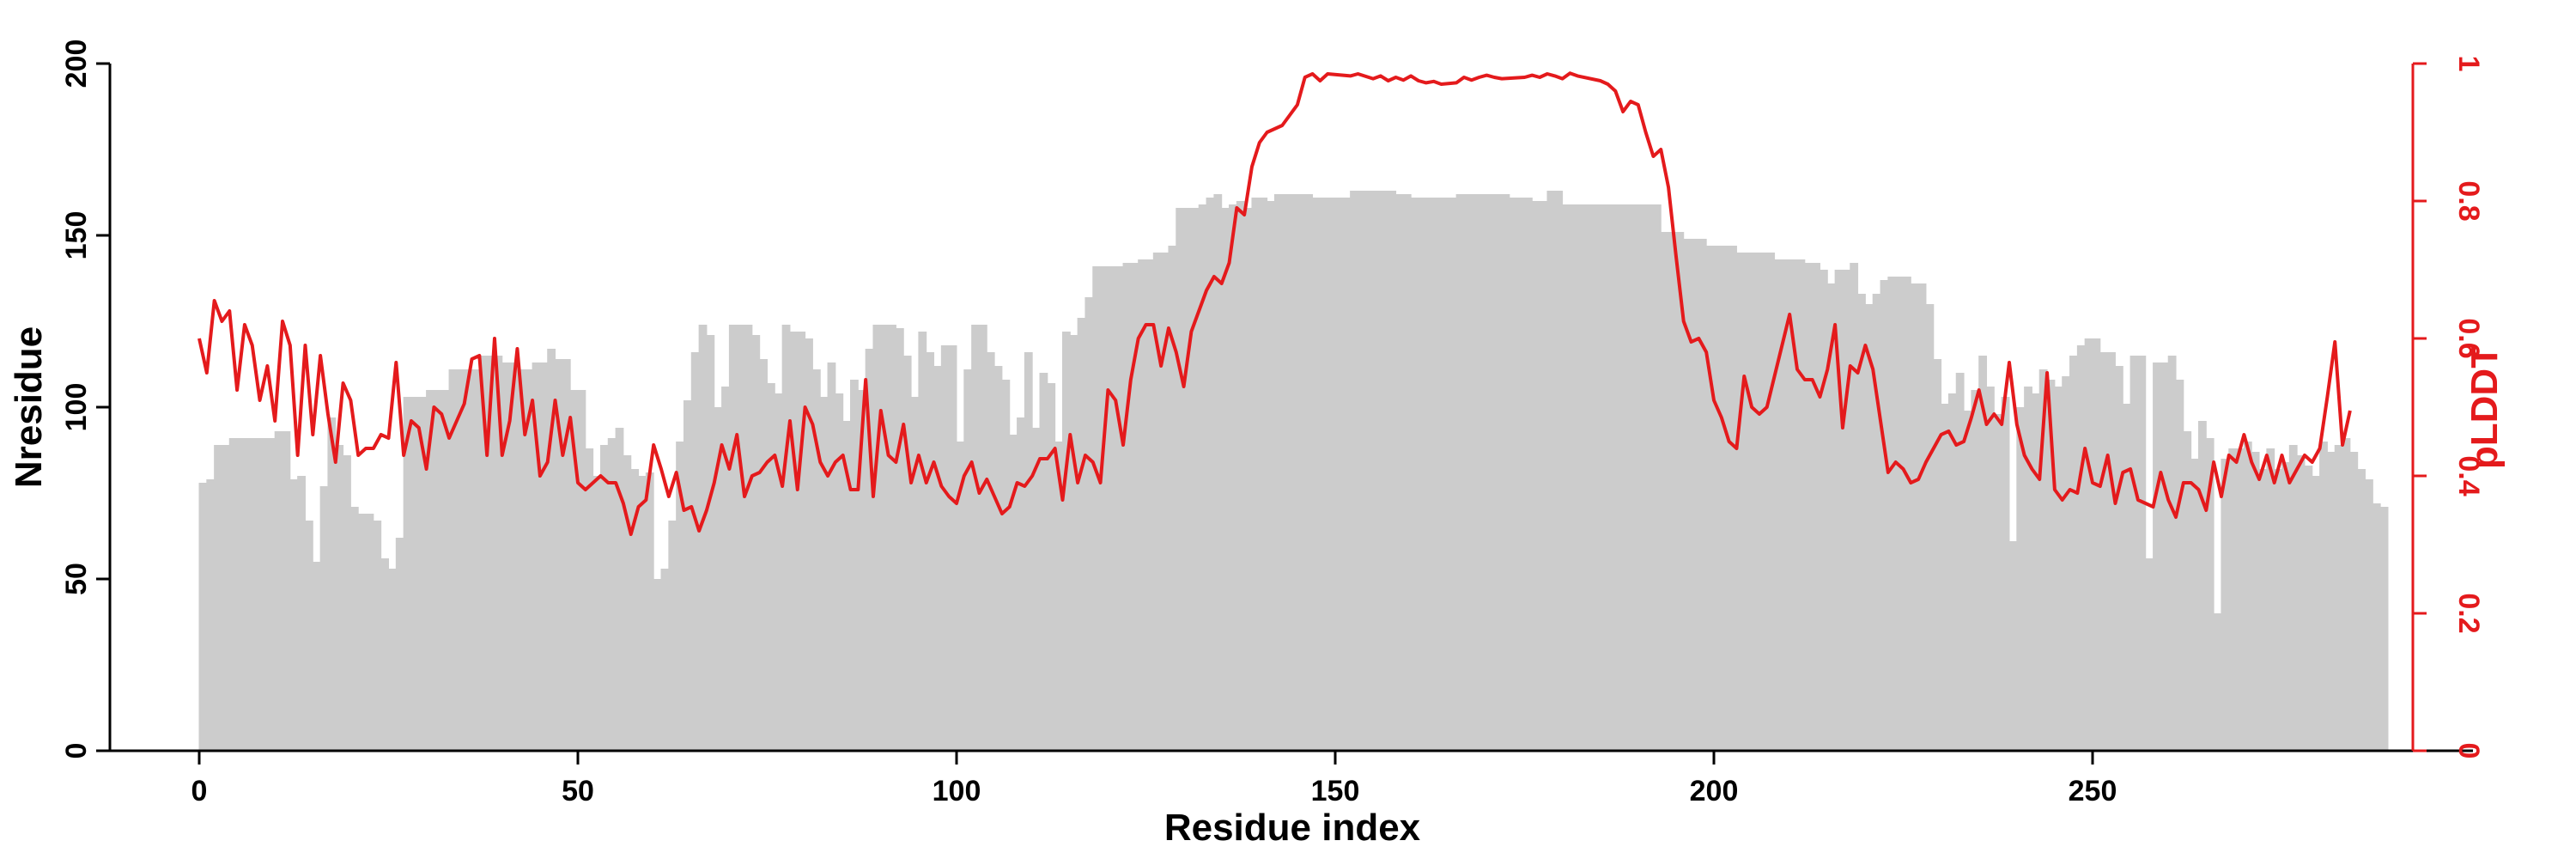  Describe the element at coordinates (1335, 791) in the screenshot. I see `x-tick-label: 150` at that location.